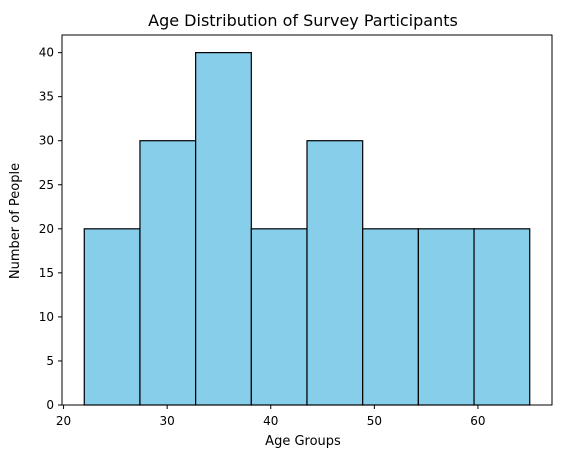 This screenshot has height=451, width=562. What do you see at coordinates (477, 421) in the screenshot?
I see `x-tick-label-4: 60` at bounding box center [477, 421].